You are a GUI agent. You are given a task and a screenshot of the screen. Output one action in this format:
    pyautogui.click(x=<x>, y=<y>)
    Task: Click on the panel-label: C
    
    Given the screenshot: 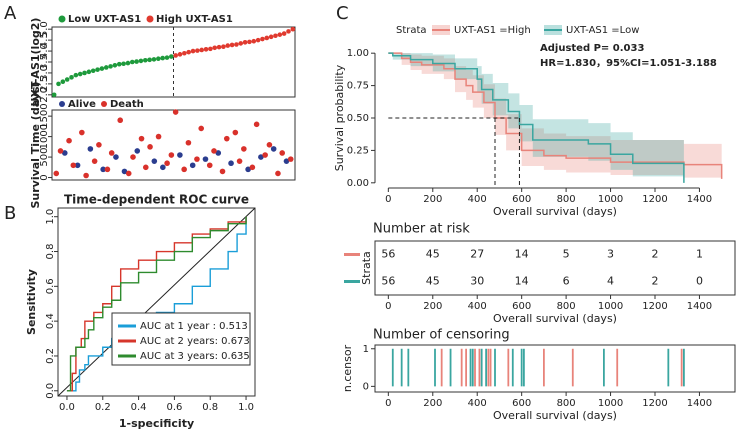 What is the action you would take?
    pyautogui.click(x=342, y=13)
    